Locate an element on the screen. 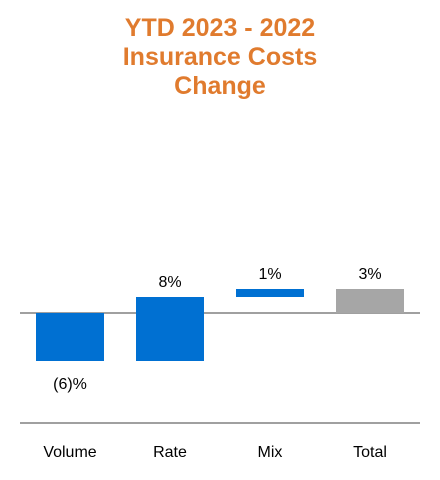 The image size is (440, 480). data-label-mix: 1% is located at coordinates (269, 274).